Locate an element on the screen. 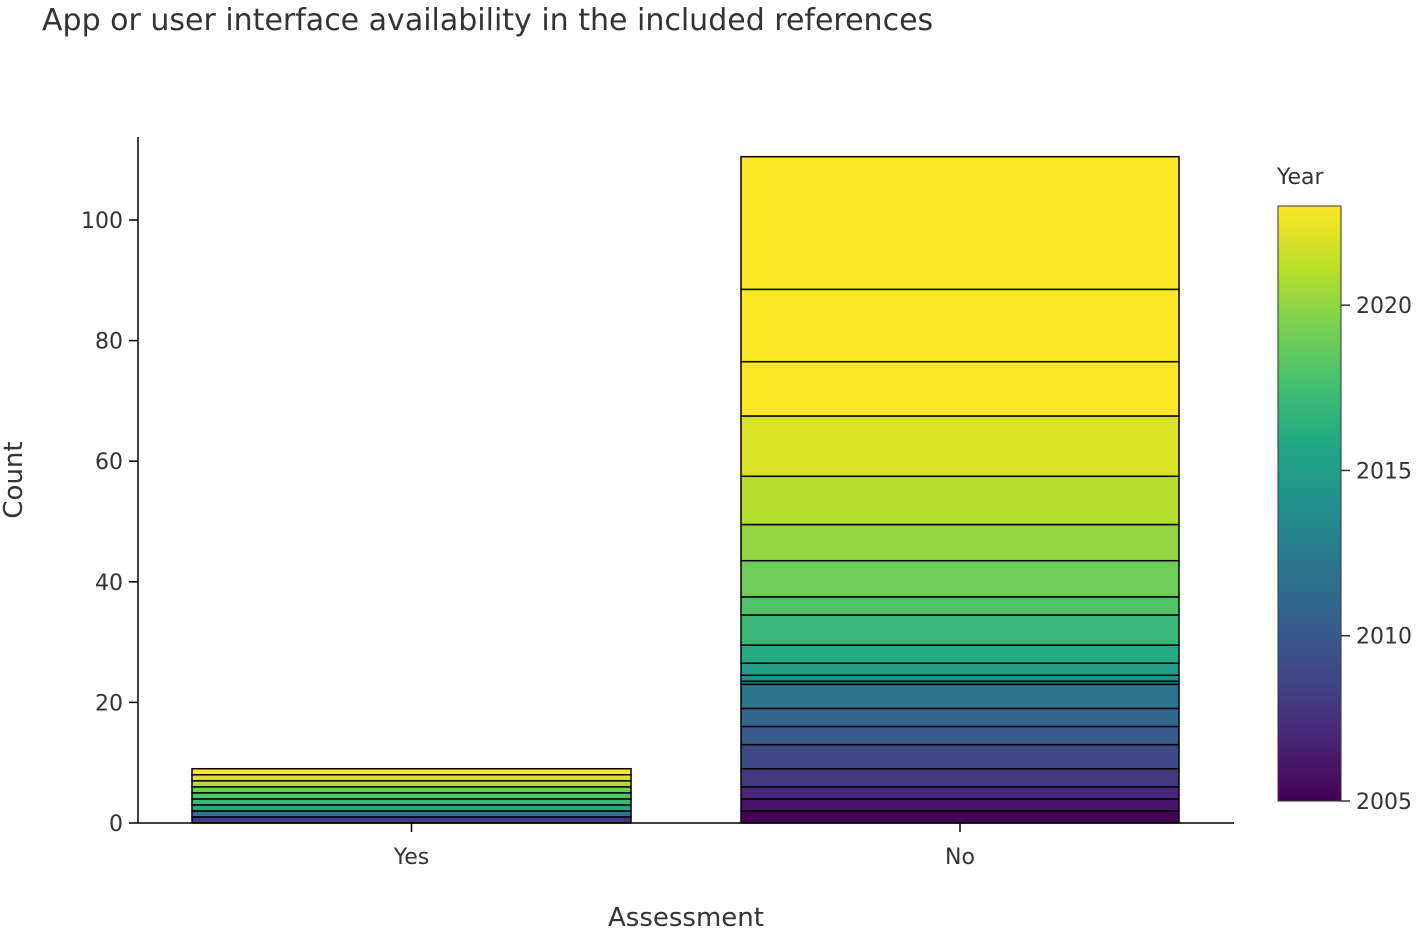  x-tick-label: No is located at coordinates (960, 857).